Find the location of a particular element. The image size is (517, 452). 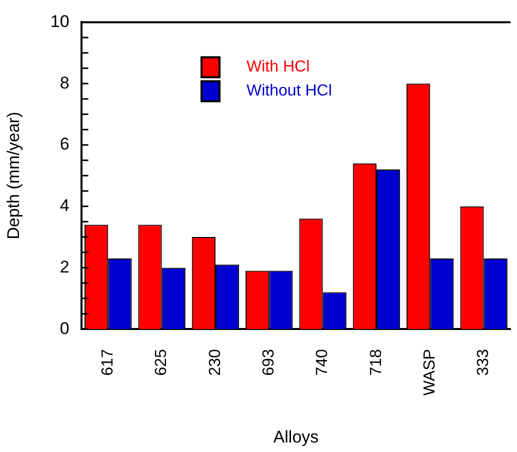

y-tick-label: 0 is located at coordinates (65, 328).